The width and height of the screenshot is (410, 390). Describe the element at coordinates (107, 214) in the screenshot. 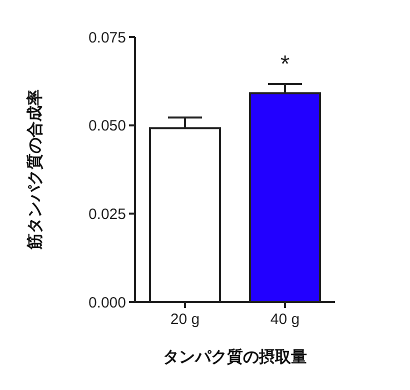

I see `y-tick-label: 0.025` at that location.